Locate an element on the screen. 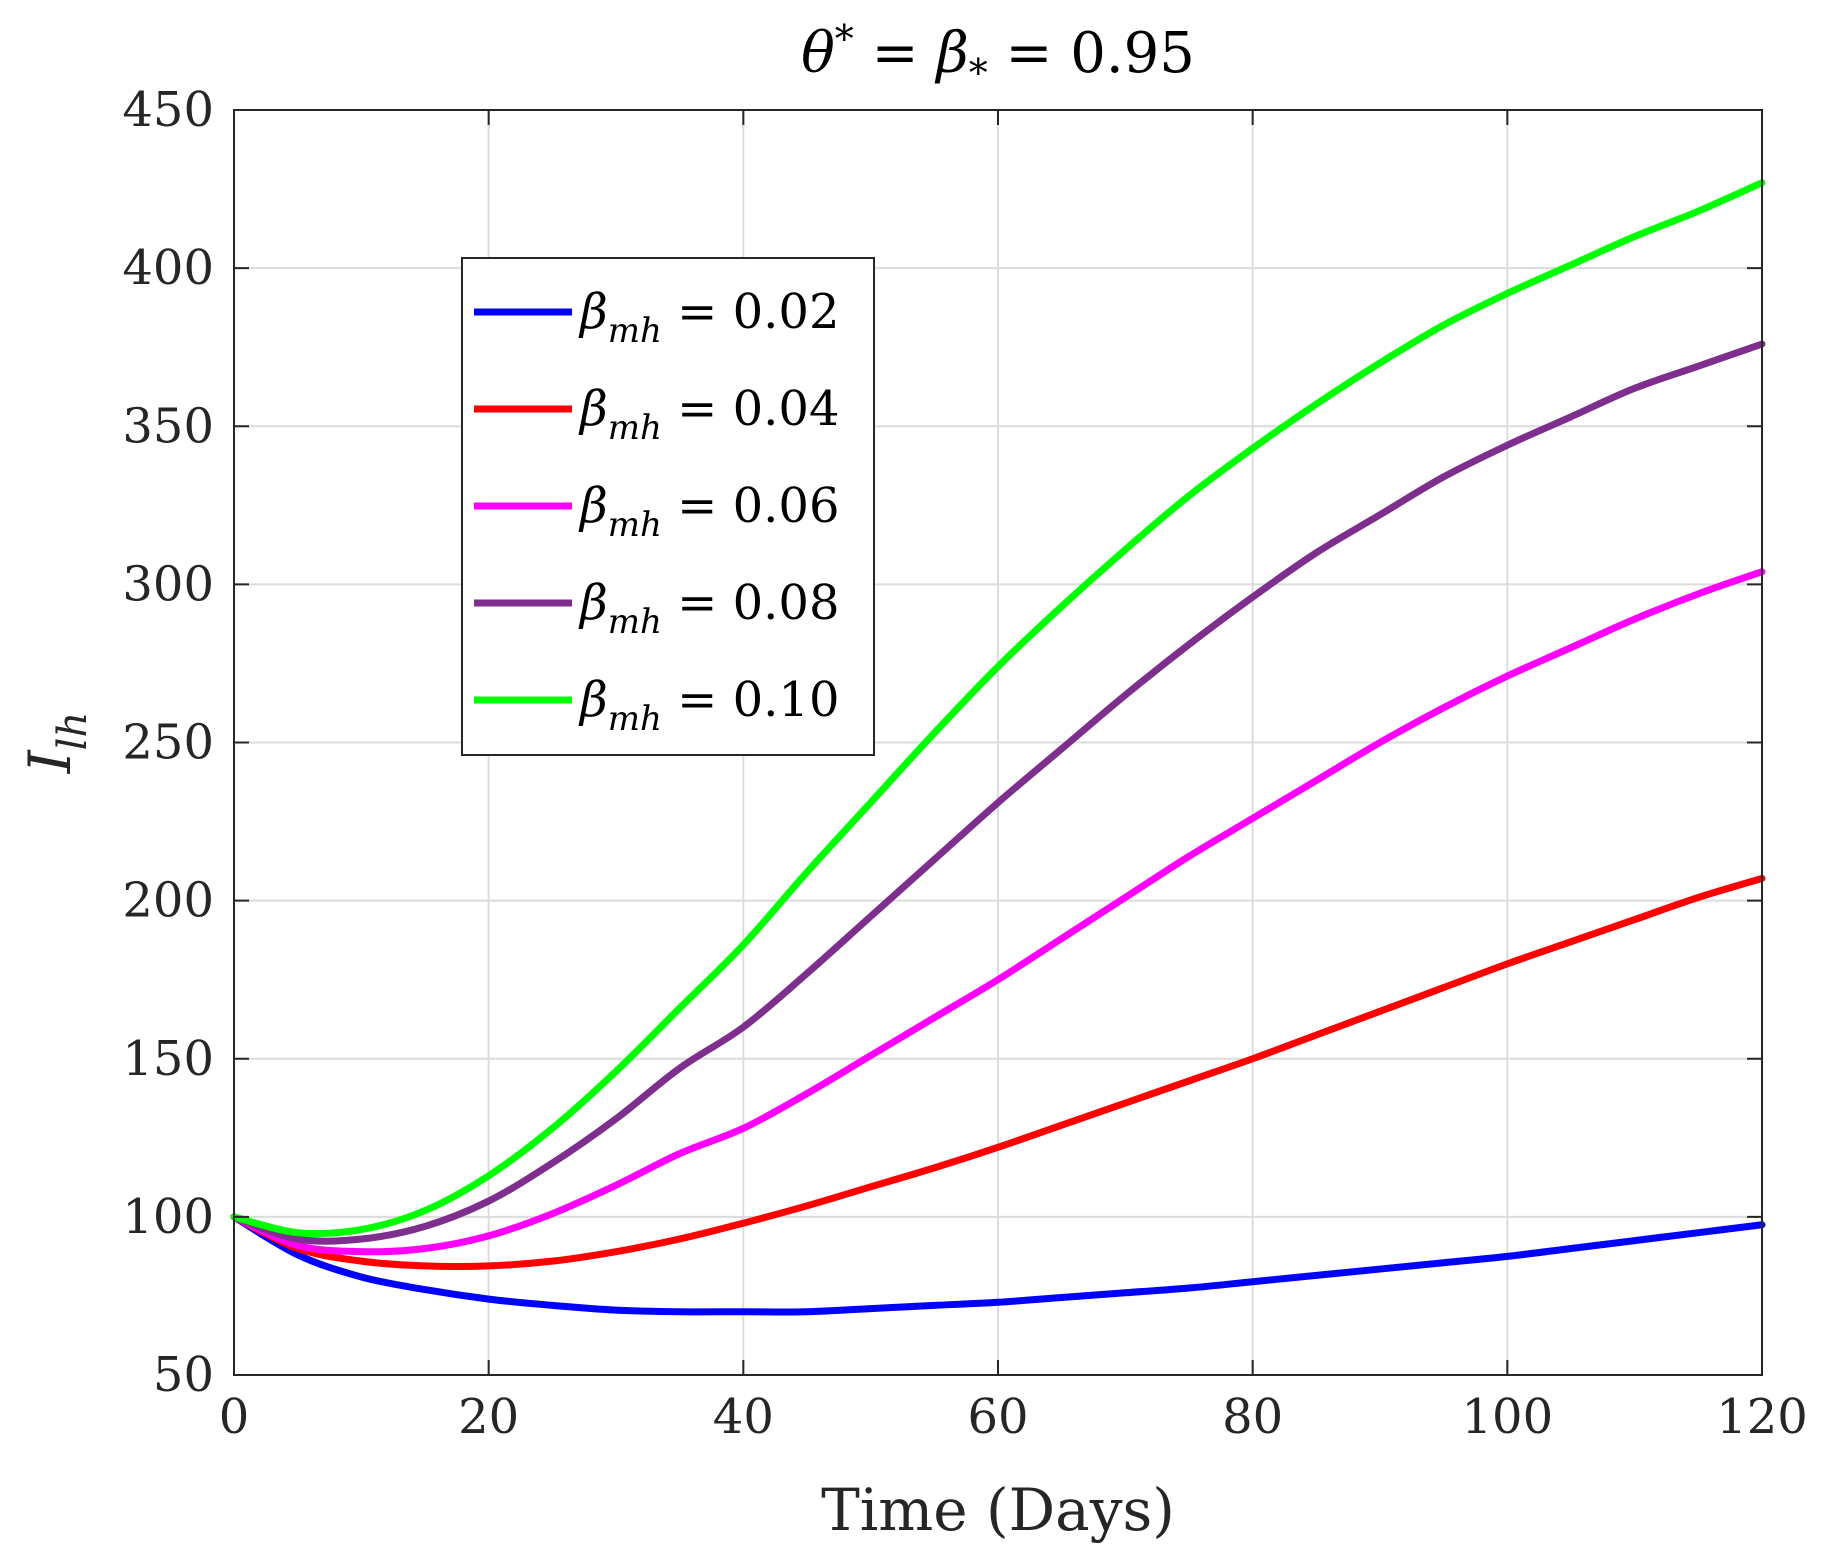  title-theta: θ is located at coordinates (818, 53).